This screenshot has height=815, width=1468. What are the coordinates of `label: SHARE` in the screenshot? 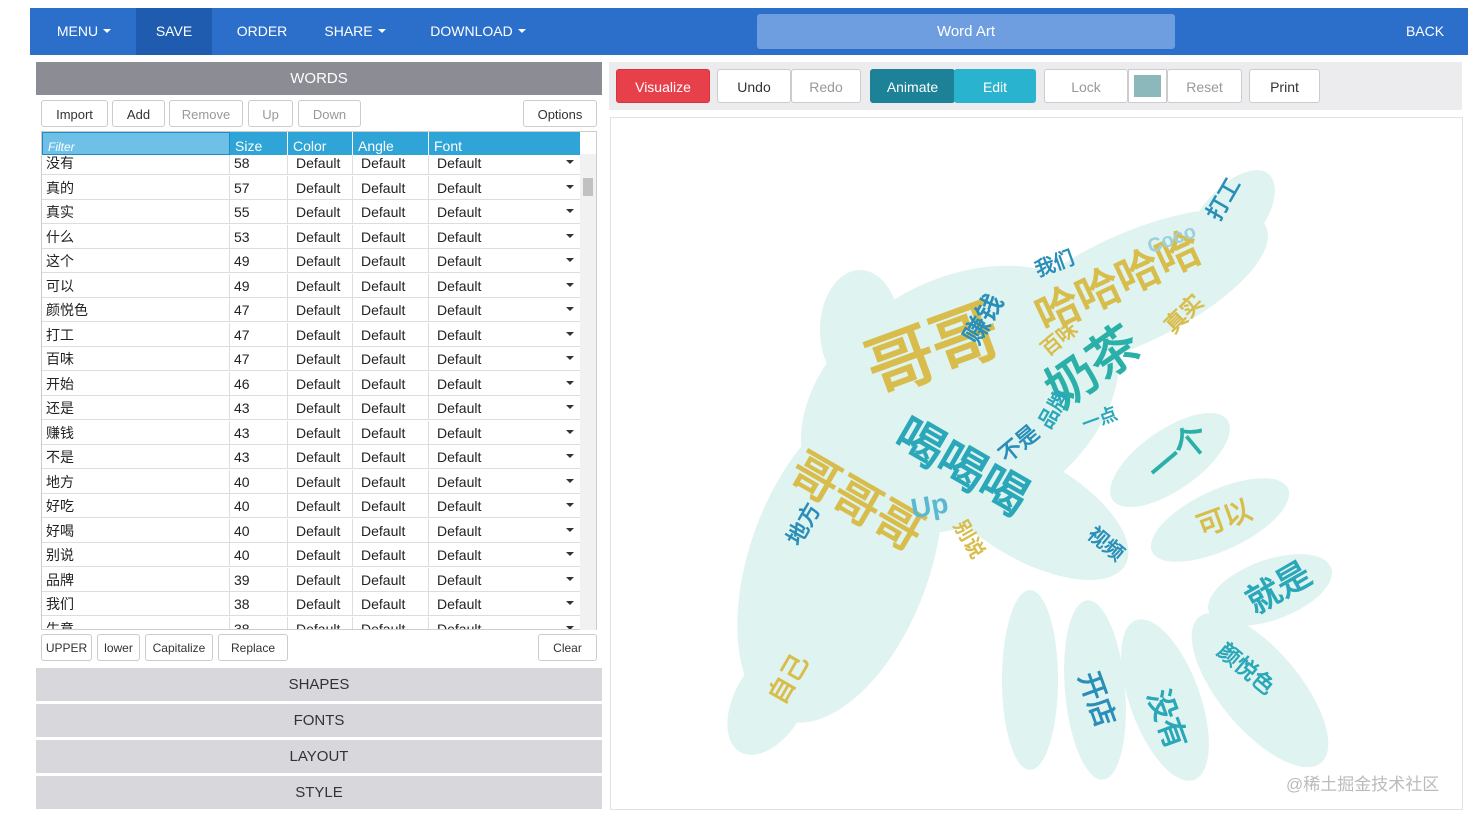 It's located at (348, 31).